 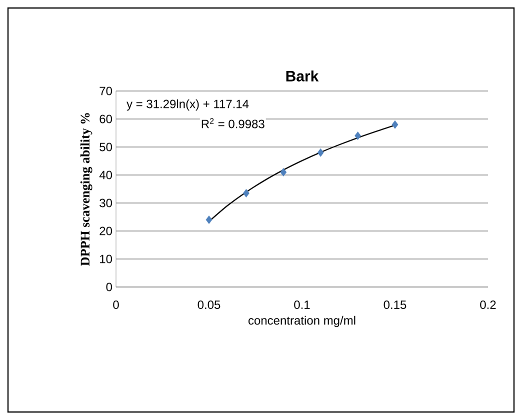 What do you see at coordinates (302, 76) in the screenshot?
I see `chart-title: Bark` at bounding box center [302, 76].